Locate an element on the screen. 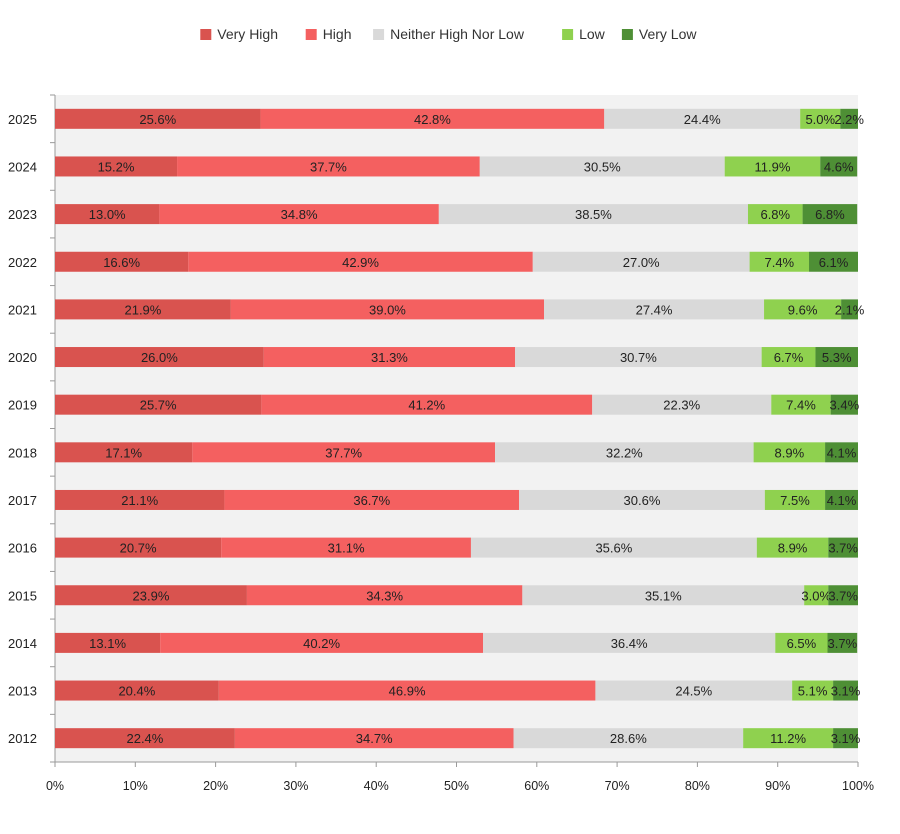 The width and height of the screenshot is (900, 834). data-label: 6.8% is located at coordinates (830, 214).